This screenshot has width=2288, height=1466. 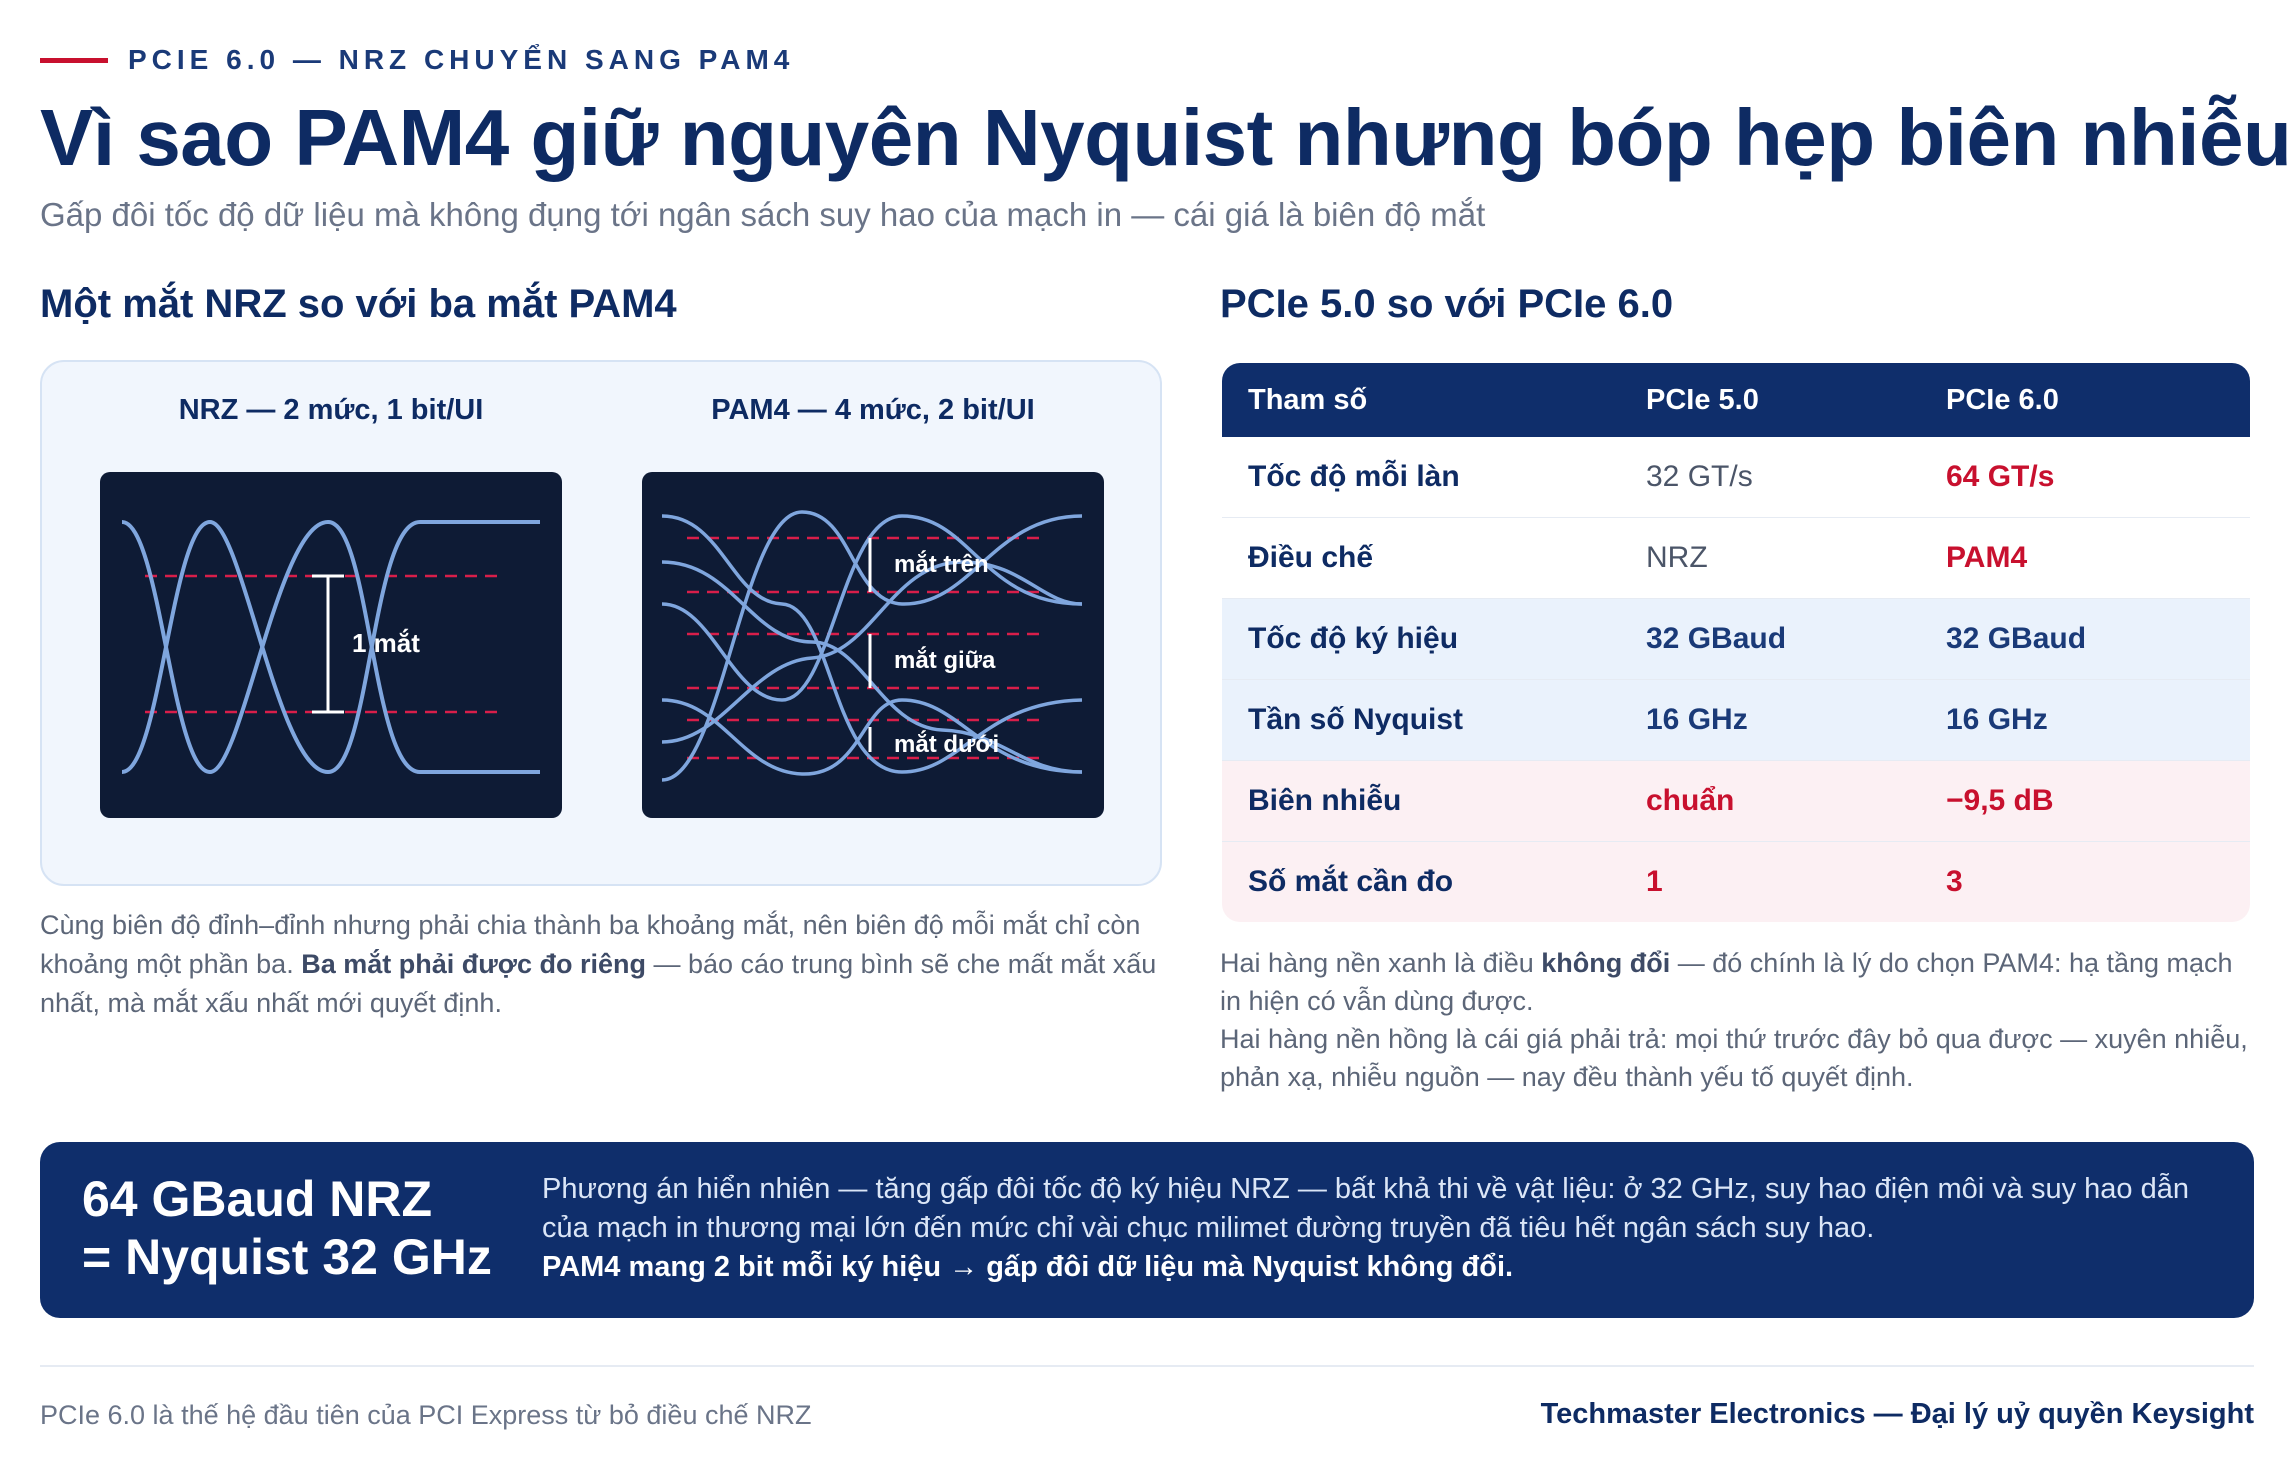 I want to click on table-row: Biên nhiễu chuẩn −9,5 dB, so click(x=1736, y=801).